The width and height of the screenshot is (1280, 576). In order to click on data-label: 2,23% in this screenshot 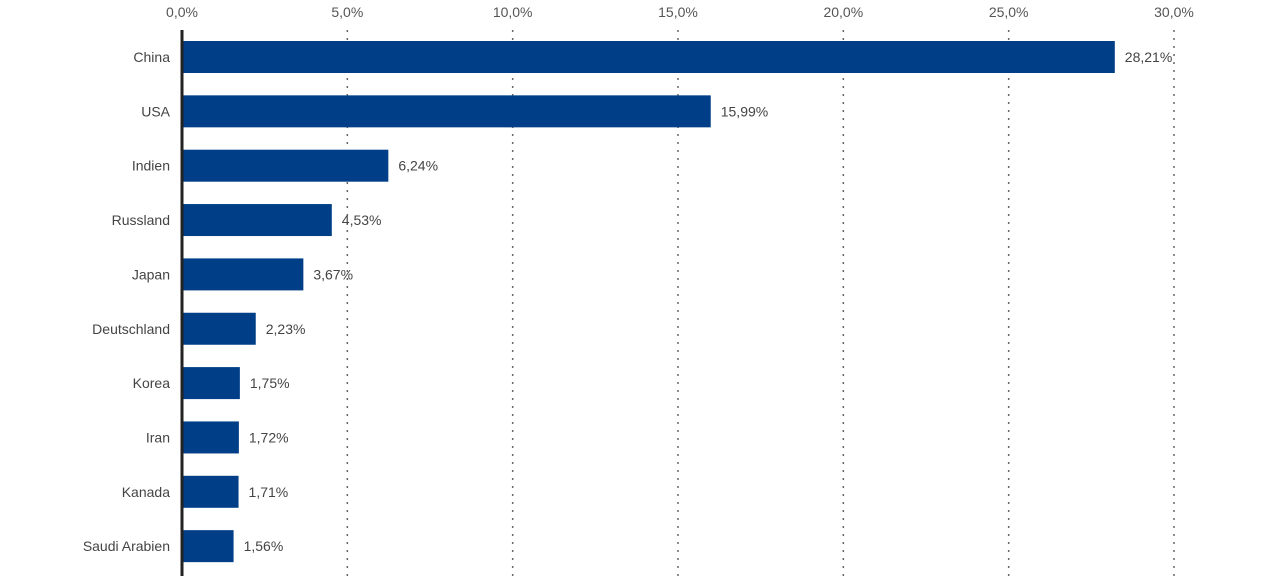, I will do `click(286, 329)`.